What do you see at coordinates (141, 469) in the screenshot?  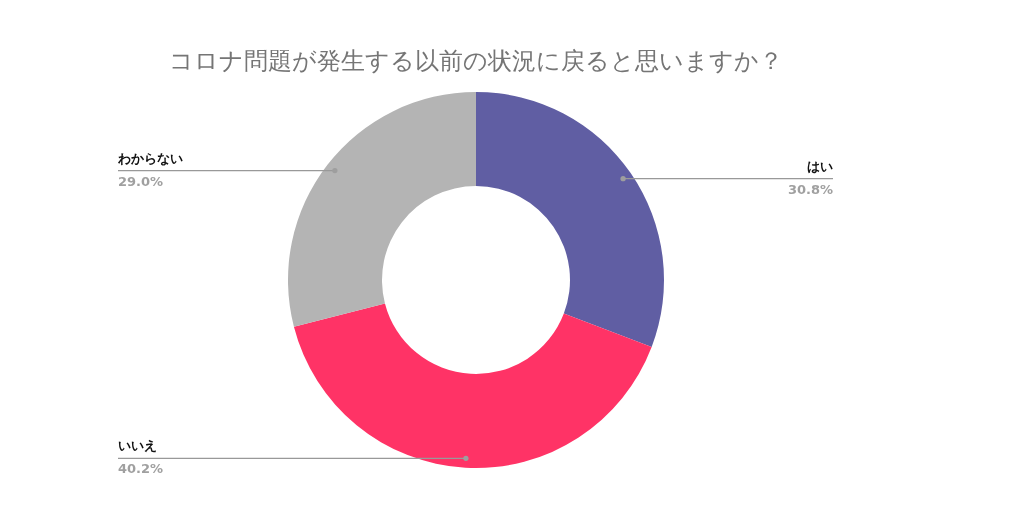 I see `data-label: 40.2%` at bounding box center [141, 469].